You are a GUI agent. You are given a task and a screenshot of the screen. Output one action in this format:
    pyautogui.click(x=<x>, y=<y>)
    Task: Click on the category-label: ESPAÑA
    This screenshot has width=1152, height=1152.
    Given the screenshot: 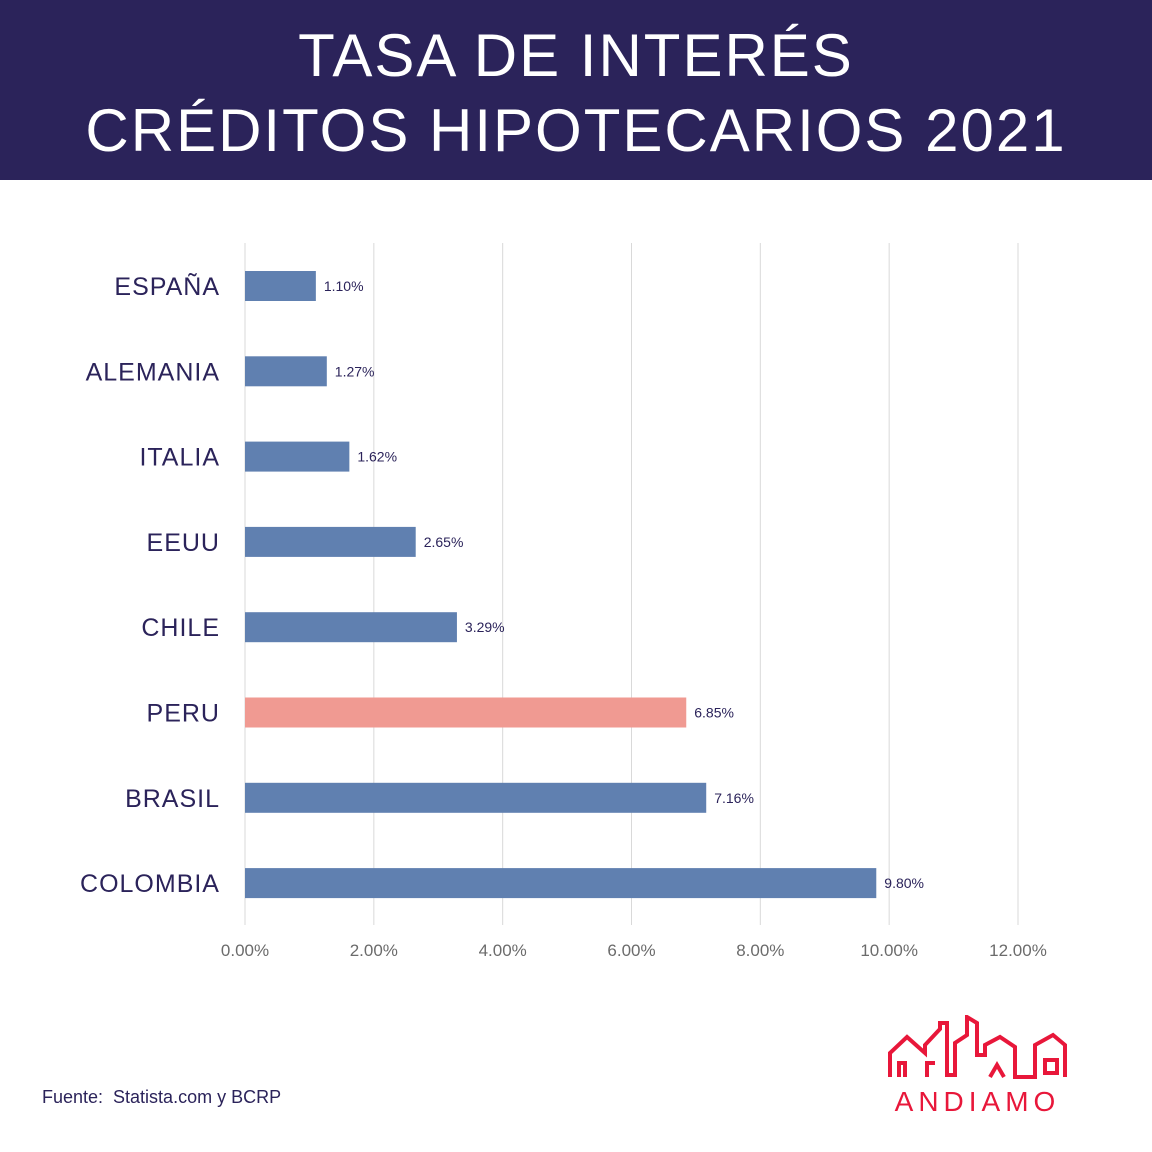 What is the action you would take?
    pyautogui.click(x=167, y=286)
    